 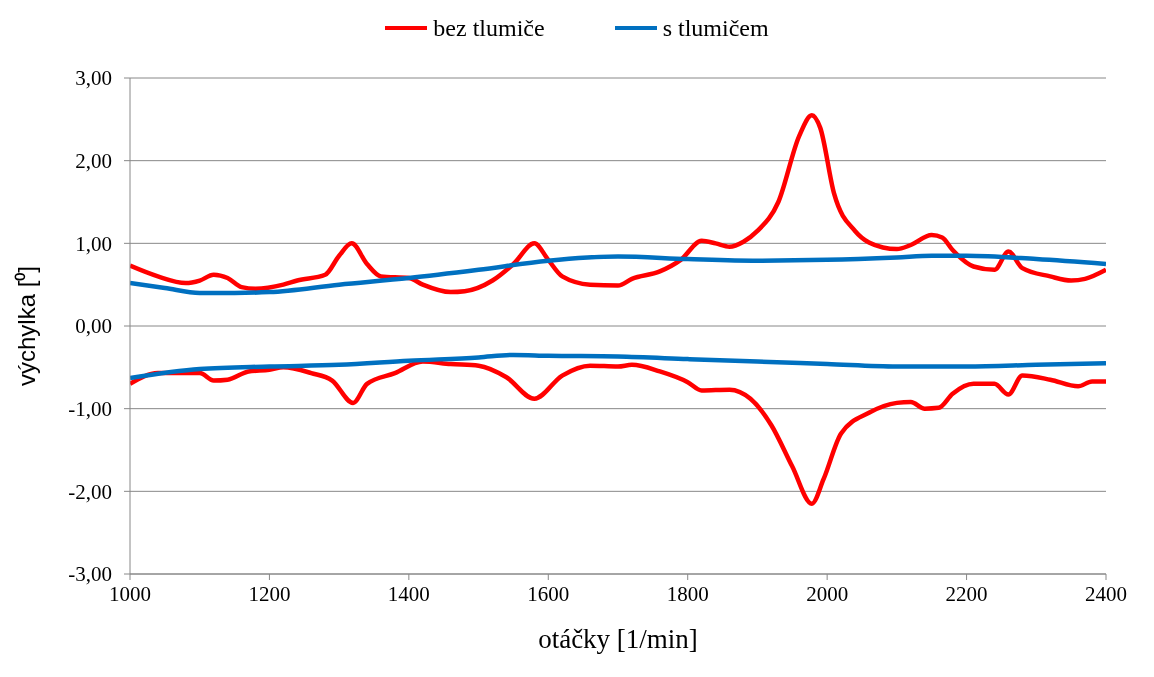 What do you see at coordinates (827, 593) in the screenshot?
I see `x-tick-label: 2000` at bounding box center [827, 593].